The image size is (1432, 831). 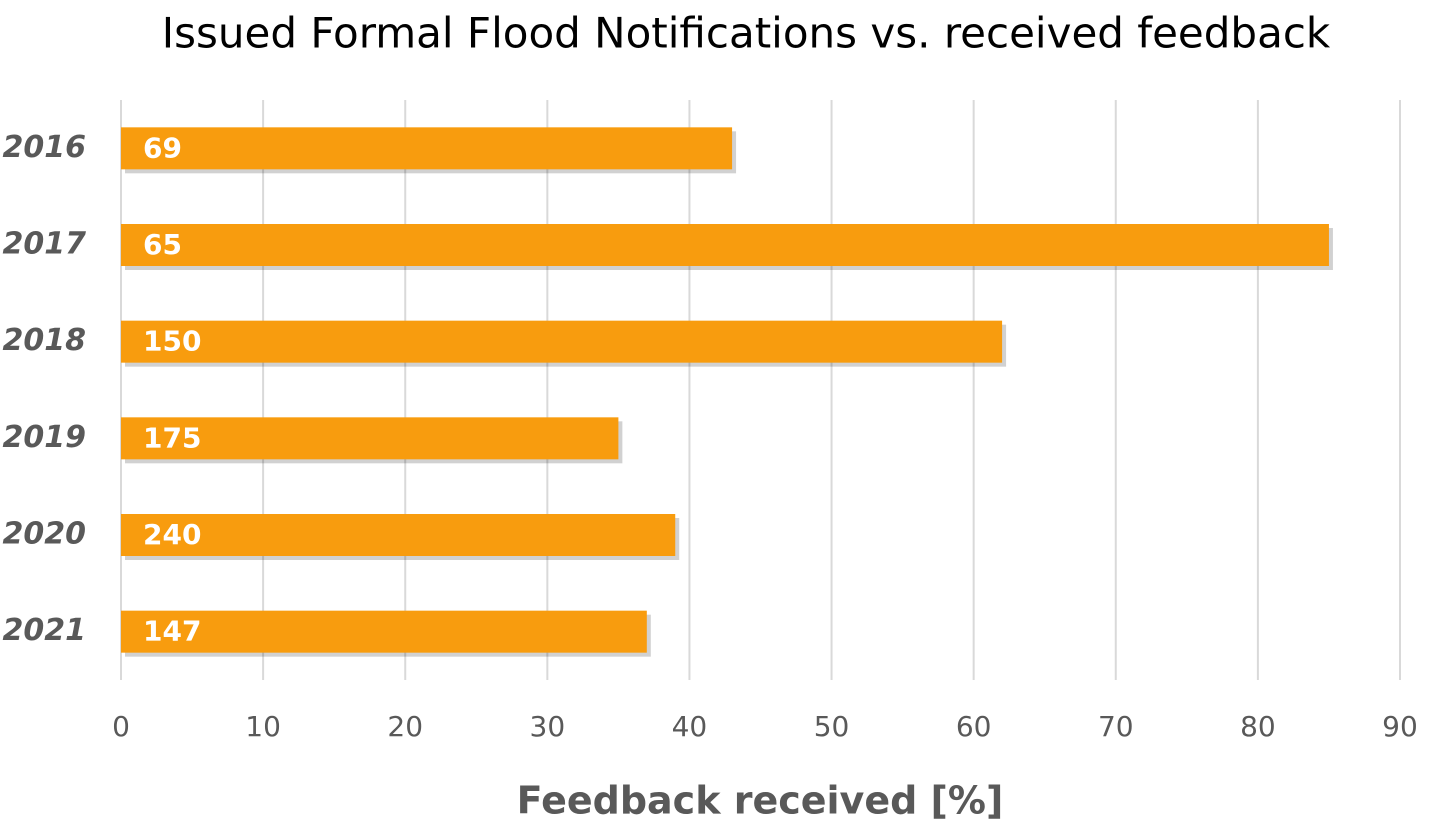 What do you see at coordinates (172, 341) in the screenshot?
I see `data-label: 150` at bounding box center [172, 341].